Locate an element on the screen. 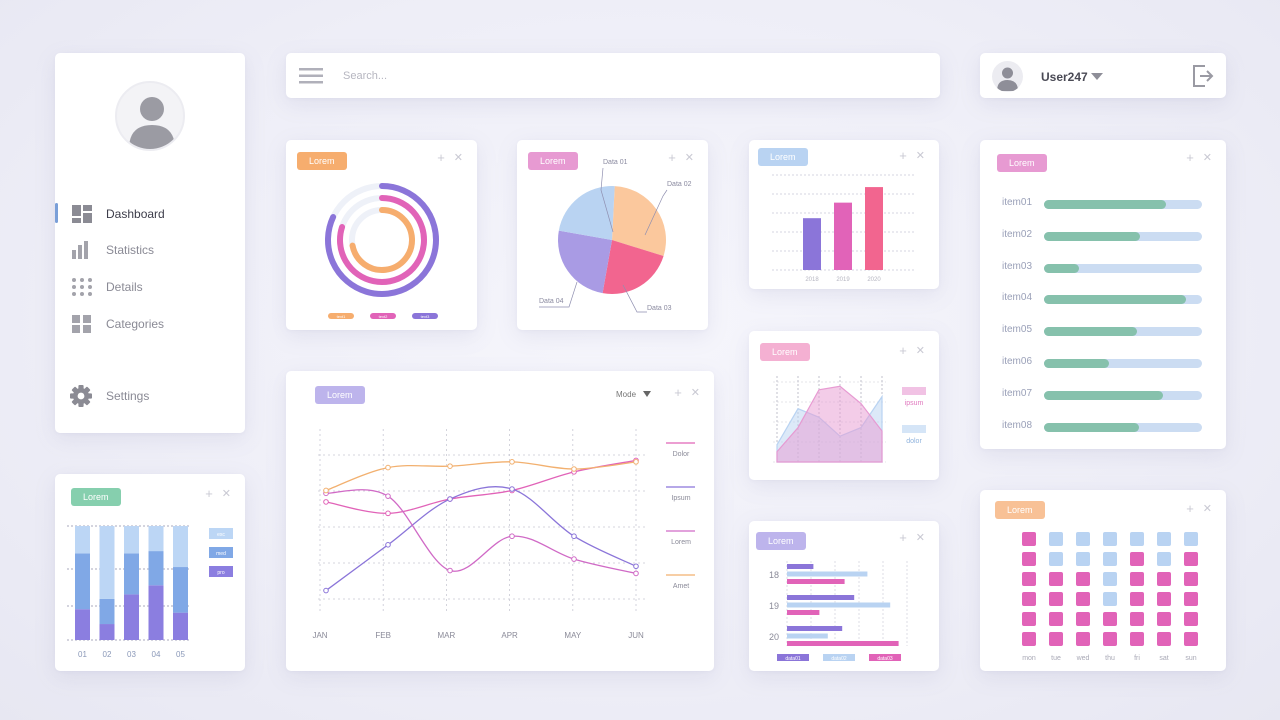 The width and height of the screenshot is (1280, 720). progress-row: item08 is located at coordinates (1102, 427).